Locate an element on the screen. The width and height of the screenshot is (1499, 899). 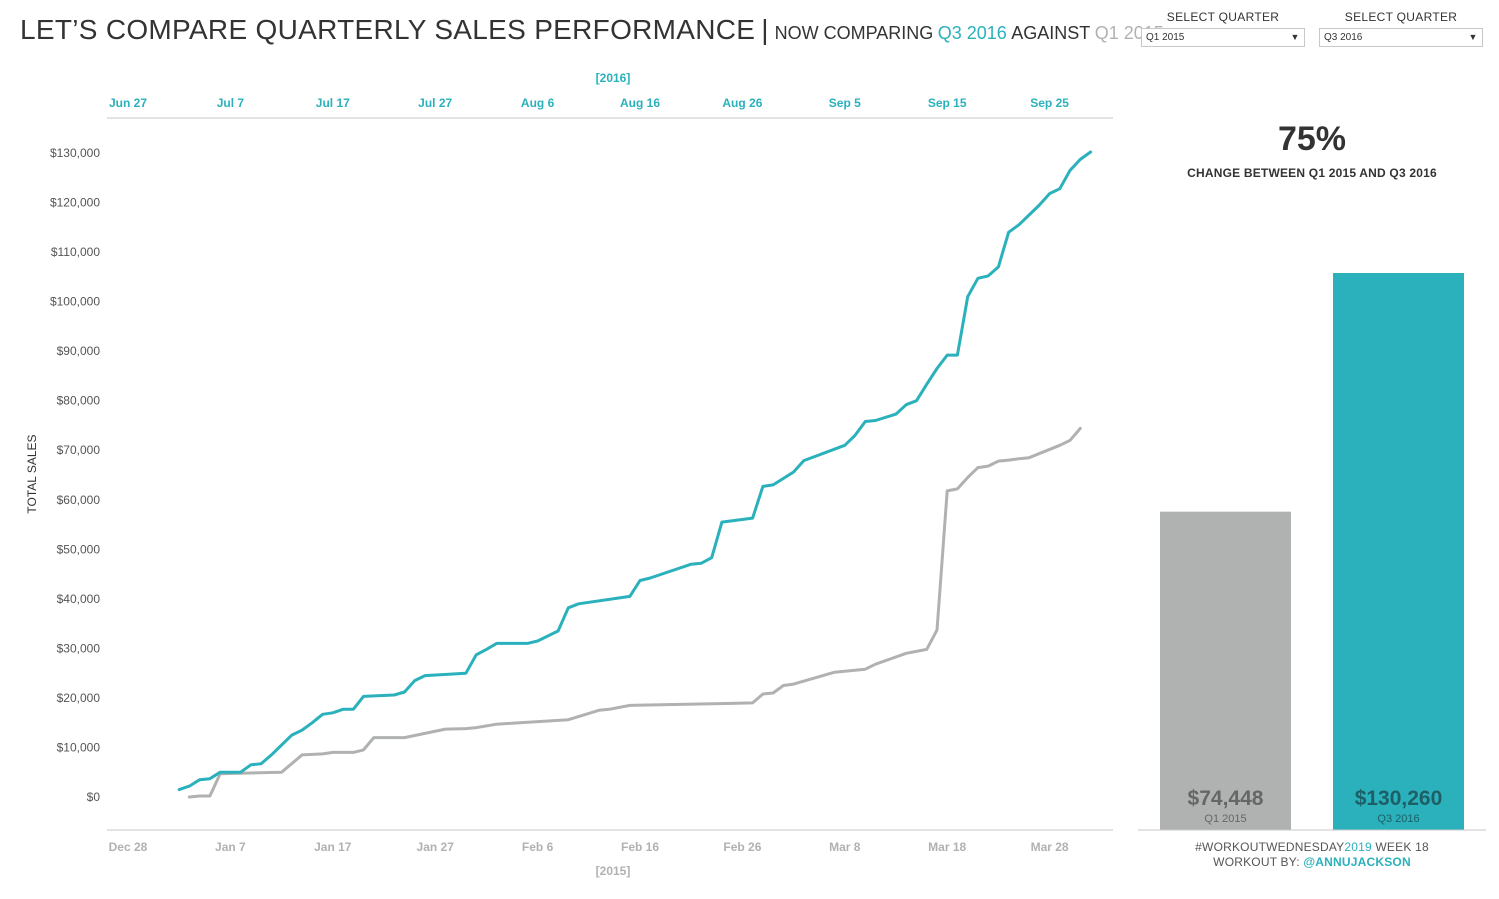
bottom-x-tick-label: Mar 28 is located at coordinates (1050, 847).